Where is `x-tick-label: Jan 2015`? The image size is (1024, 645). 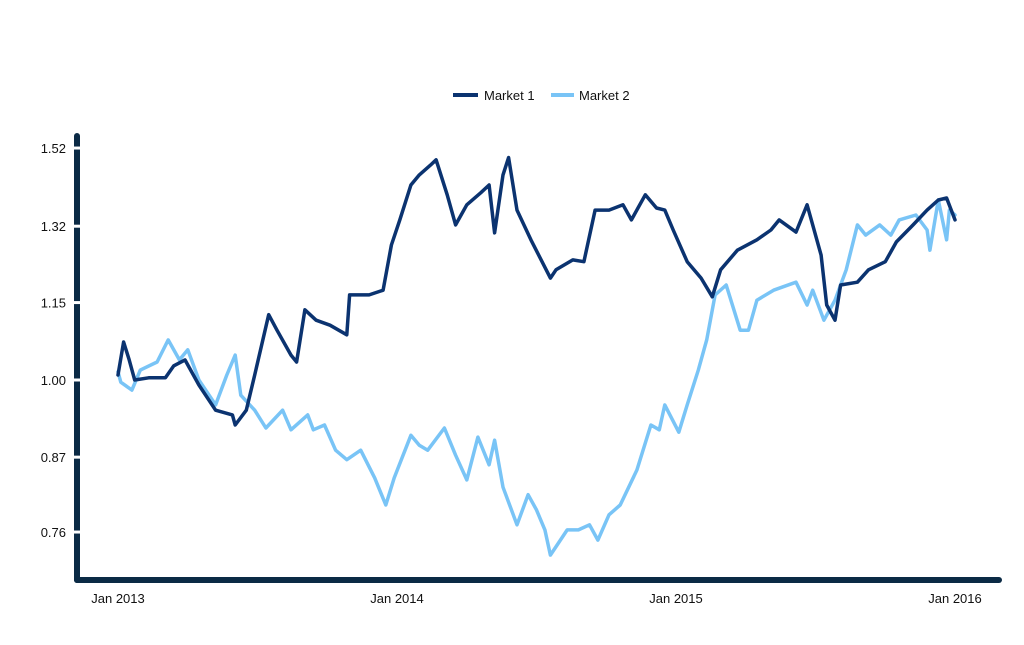
x-tick-label: Jan 2015 is located at coordinates (676, 598).